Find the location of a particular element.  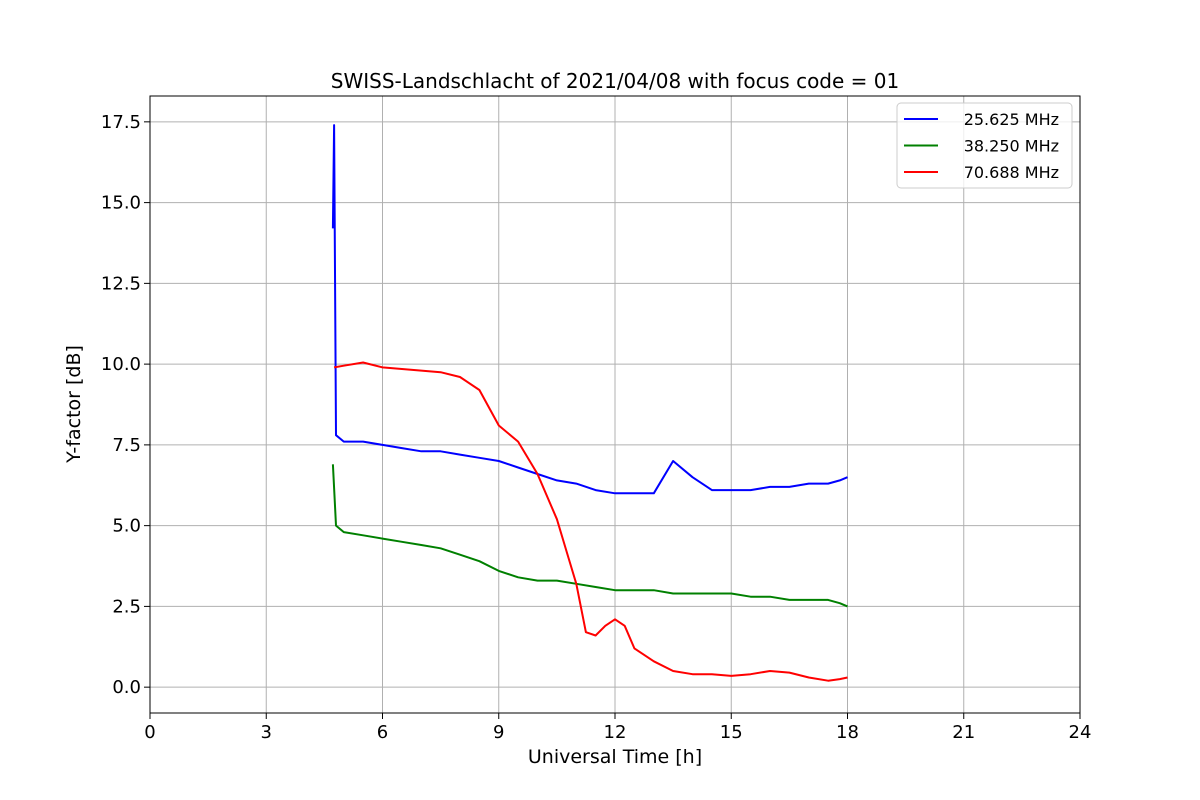

y-tick-label: 15.0 is located at coordinates (121, 203).